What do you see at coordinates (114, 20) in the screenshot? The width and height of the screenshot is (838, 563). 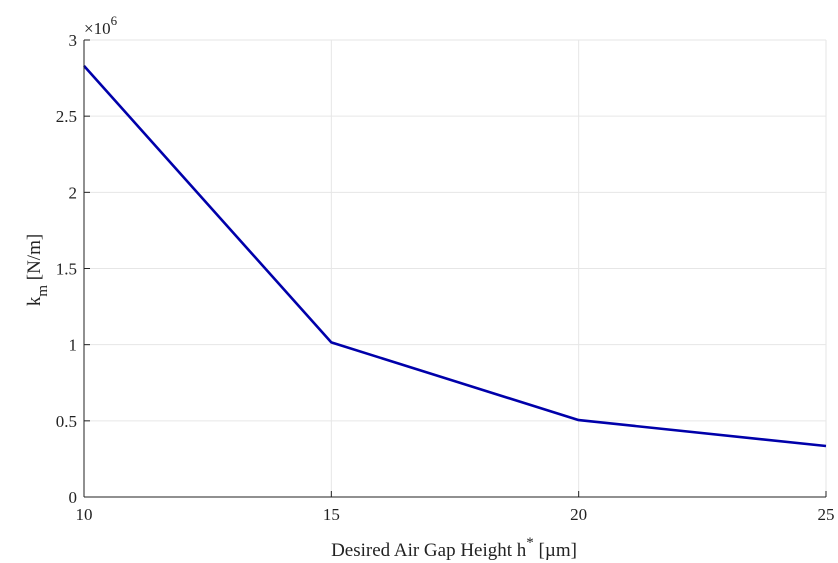 I see `y-exponent-power: 6` at bounding box center [114, 20].